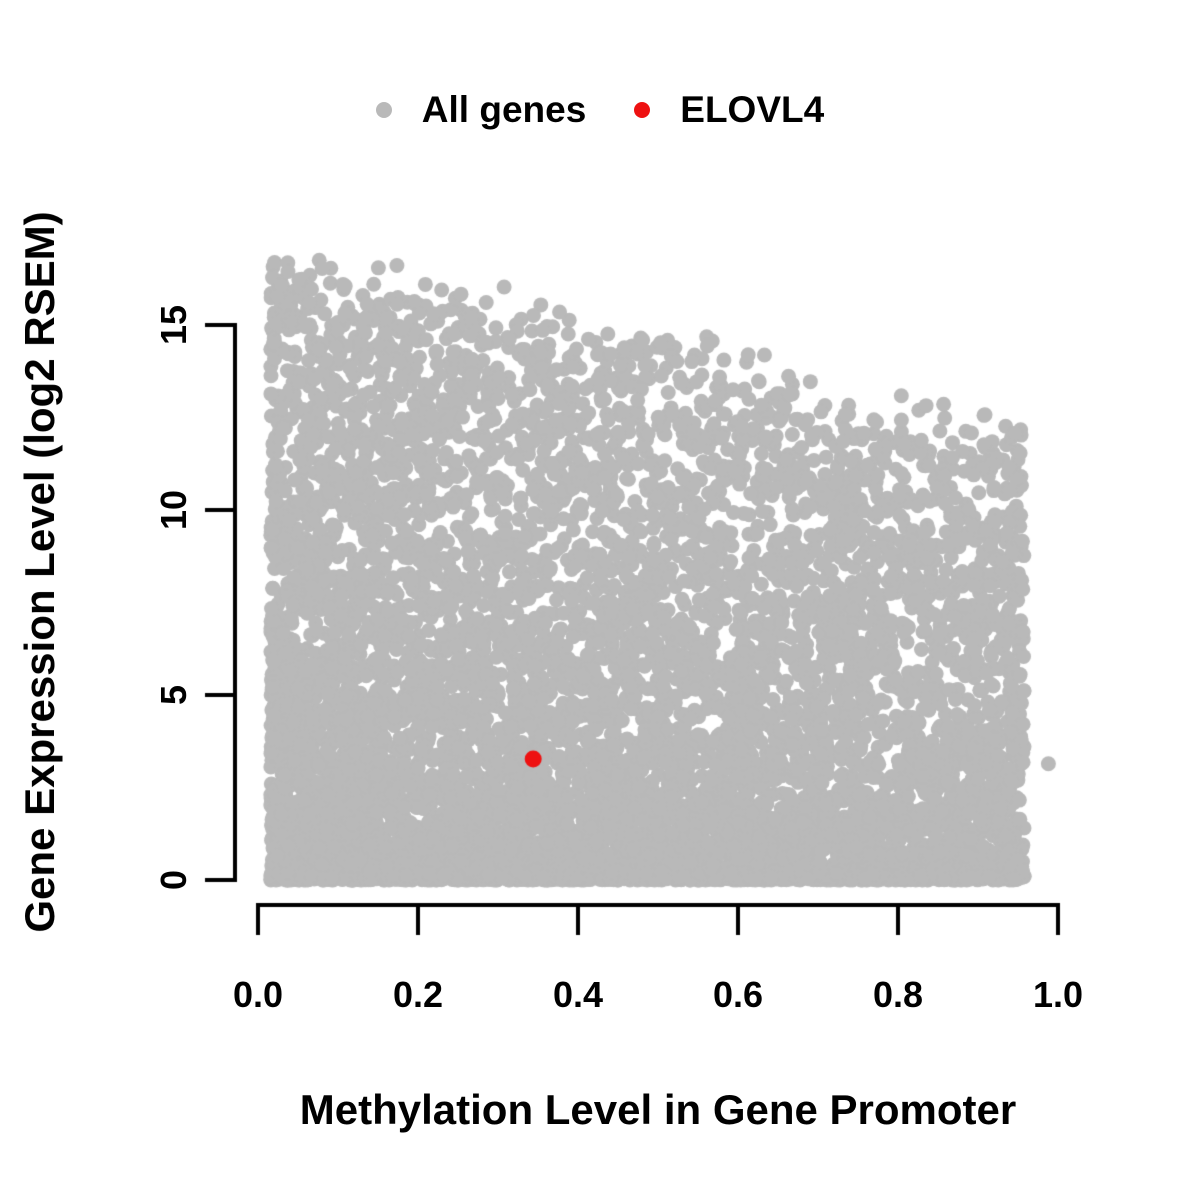 This screenshot has height=1200, width=1200. Describe the element at coordinates (173, 880) in the screenshot. I see `y-tick-label-0: 0` at that location.